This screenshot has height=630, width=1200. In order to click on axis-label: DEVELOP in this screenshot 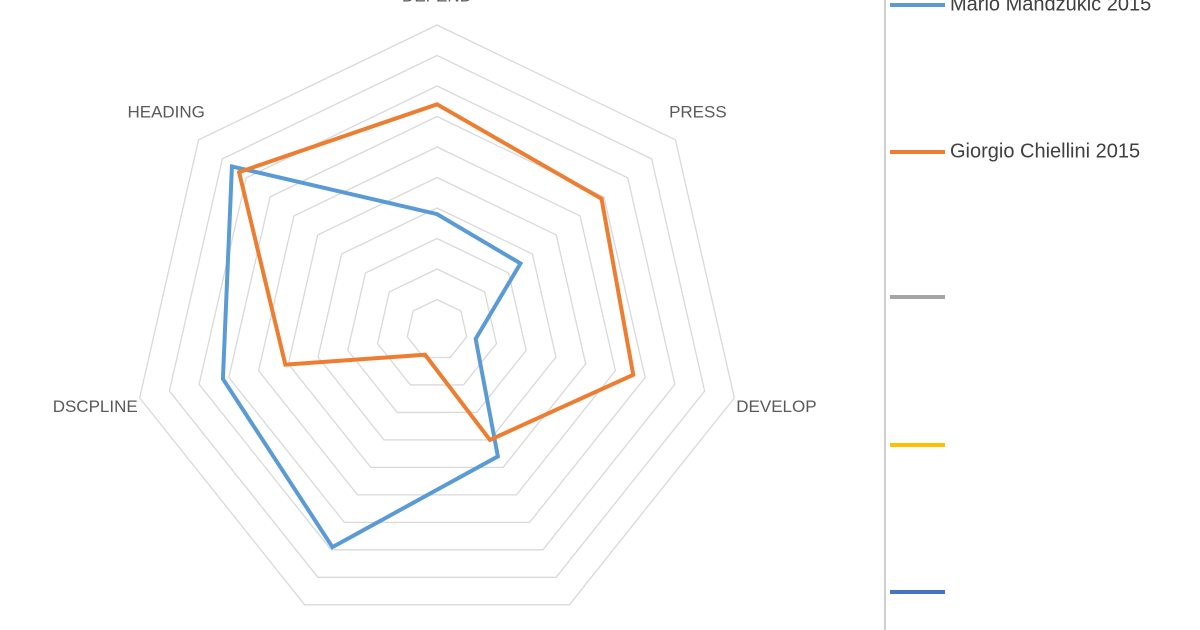, I will do `click(776, 406)`.